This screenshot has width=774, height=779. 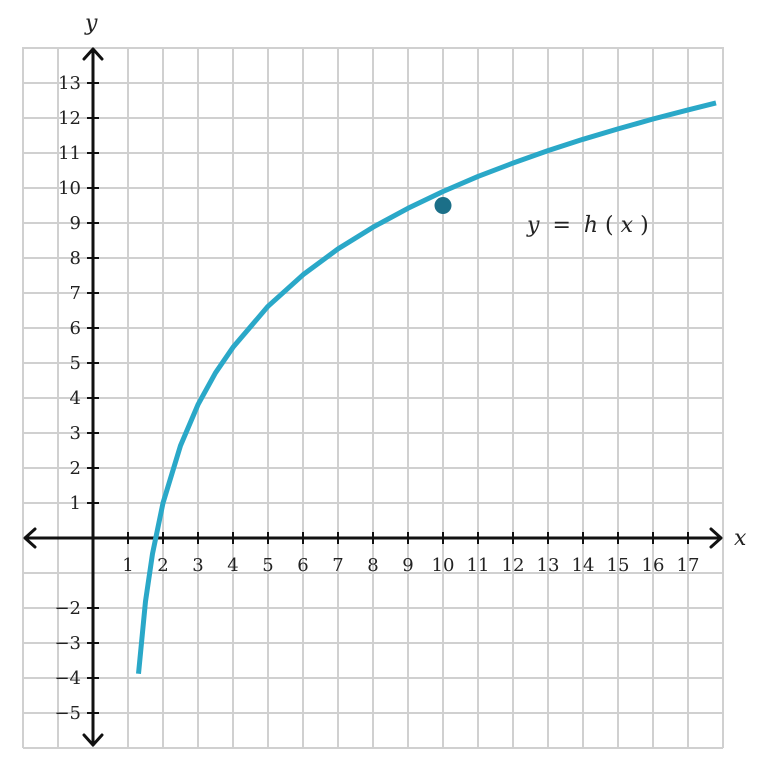 What do you see at coordinates (30, 538) in the screenshot?
I see `x-axis-arrow-left` at bounding box center [30, 538].